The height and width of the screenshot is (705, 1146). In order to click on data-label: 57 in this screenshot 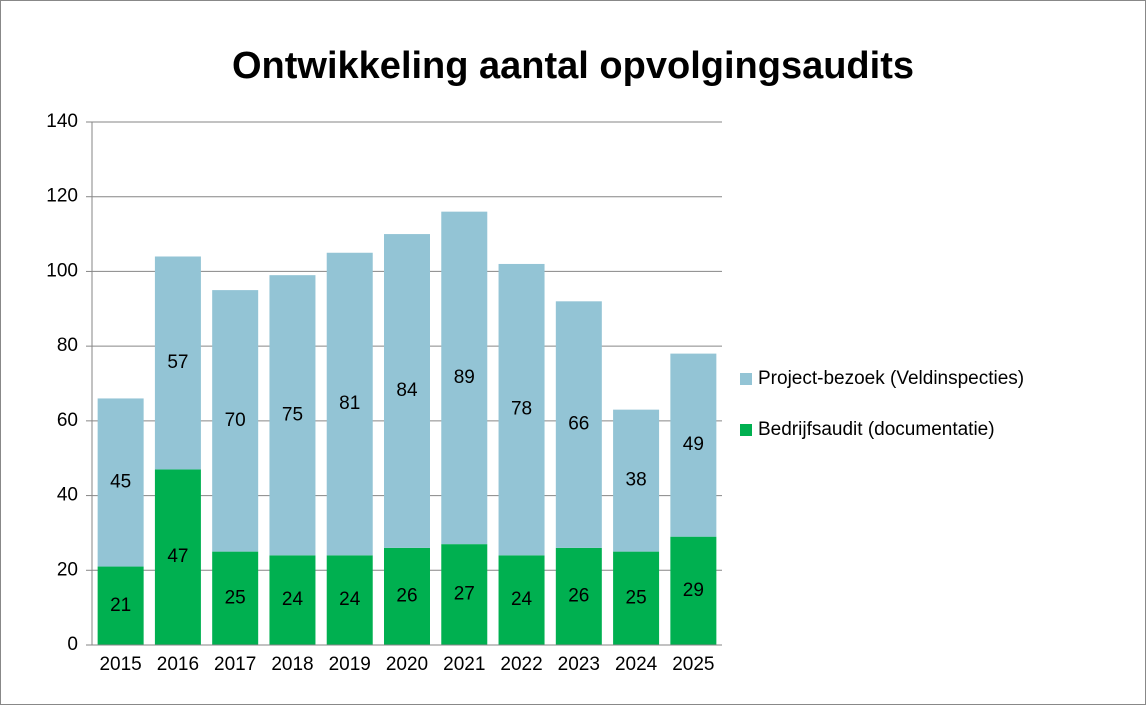, I will do `click(177, 362)`.